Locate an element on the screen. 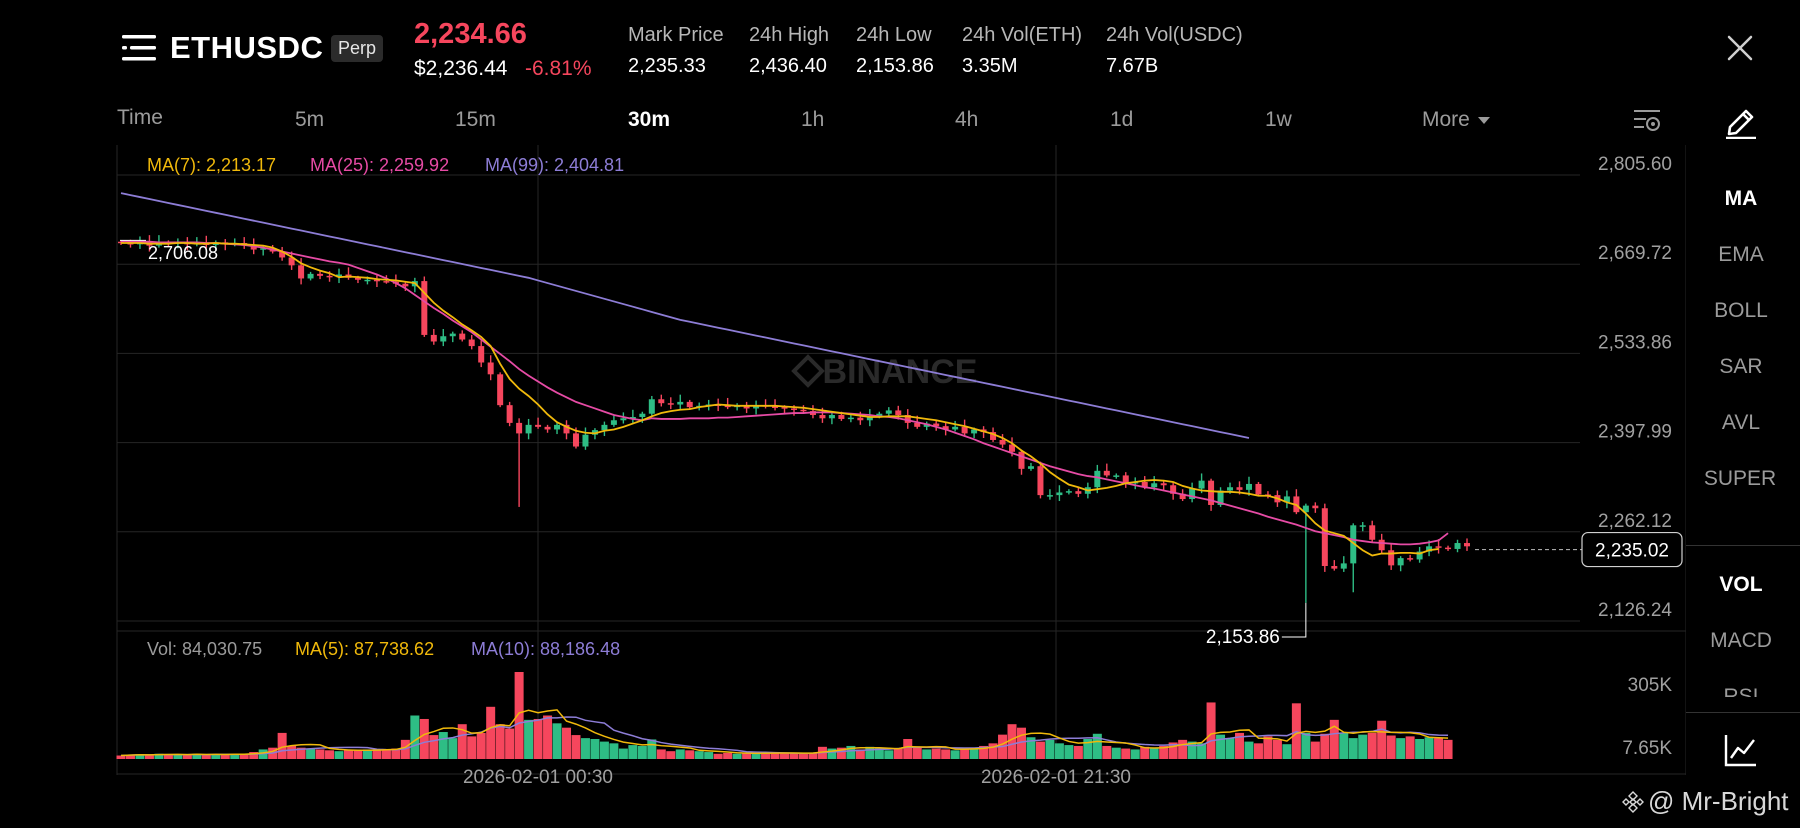  last-price: 2,234.66 is located at coordinates (470, 34).